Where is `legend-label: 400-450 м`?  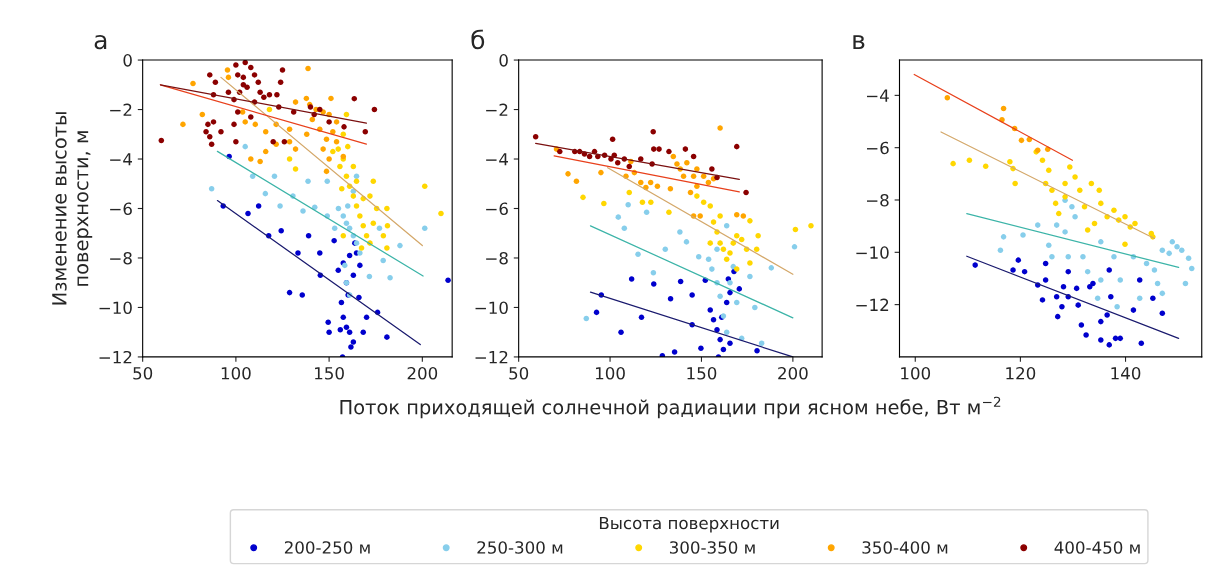 legend-label: 400-450 м is located at coordinates (1097, 547).